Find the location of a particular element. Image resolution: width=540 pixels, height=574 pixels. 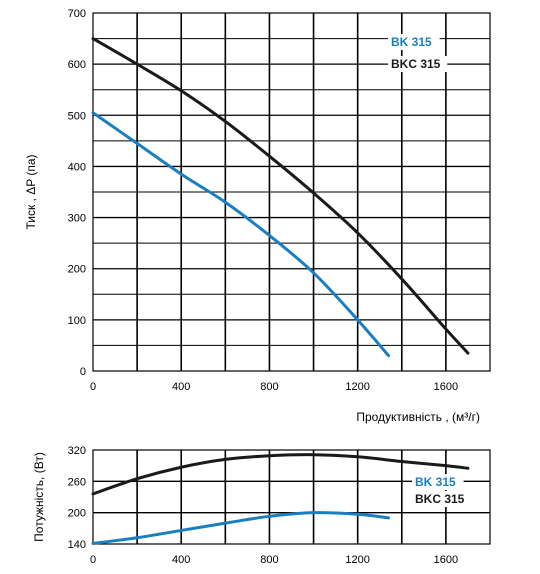

x-axis-title: Продуктивність , (м³/г) is located at coordinates (418, 417).